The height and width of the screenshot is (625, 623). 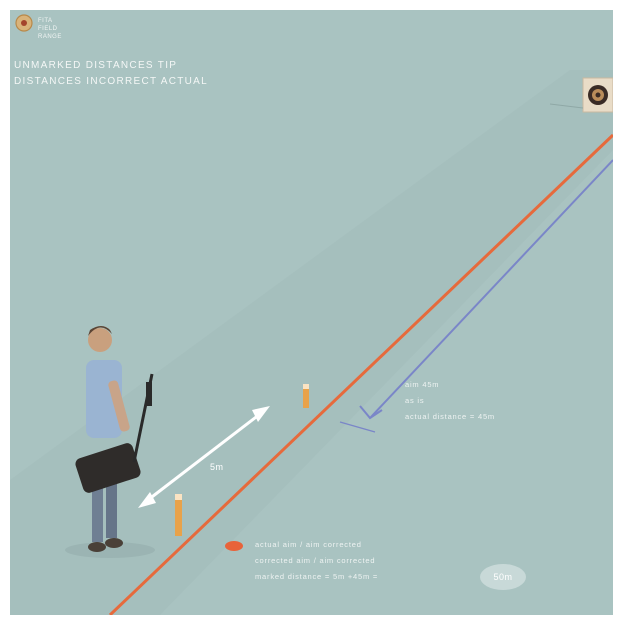 I want to click on archery-target-icon, so click(x=581, y=95).